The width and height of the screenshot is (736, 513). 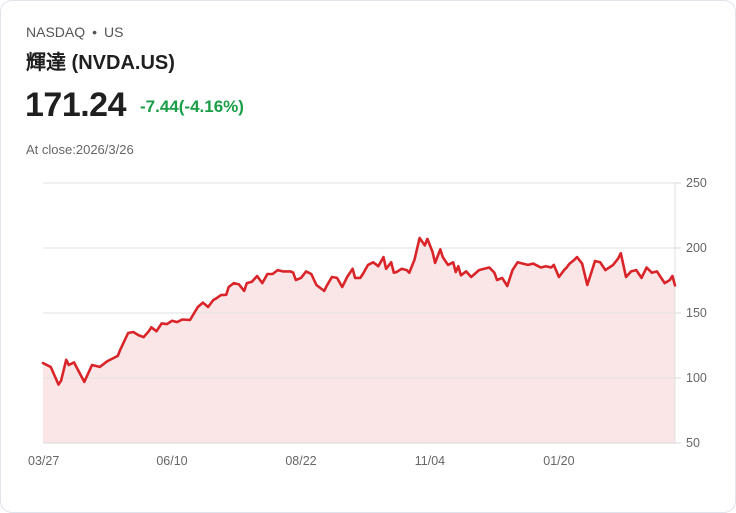 I want to click on x-tick-label: 11/04, so click(x=430, y=461).